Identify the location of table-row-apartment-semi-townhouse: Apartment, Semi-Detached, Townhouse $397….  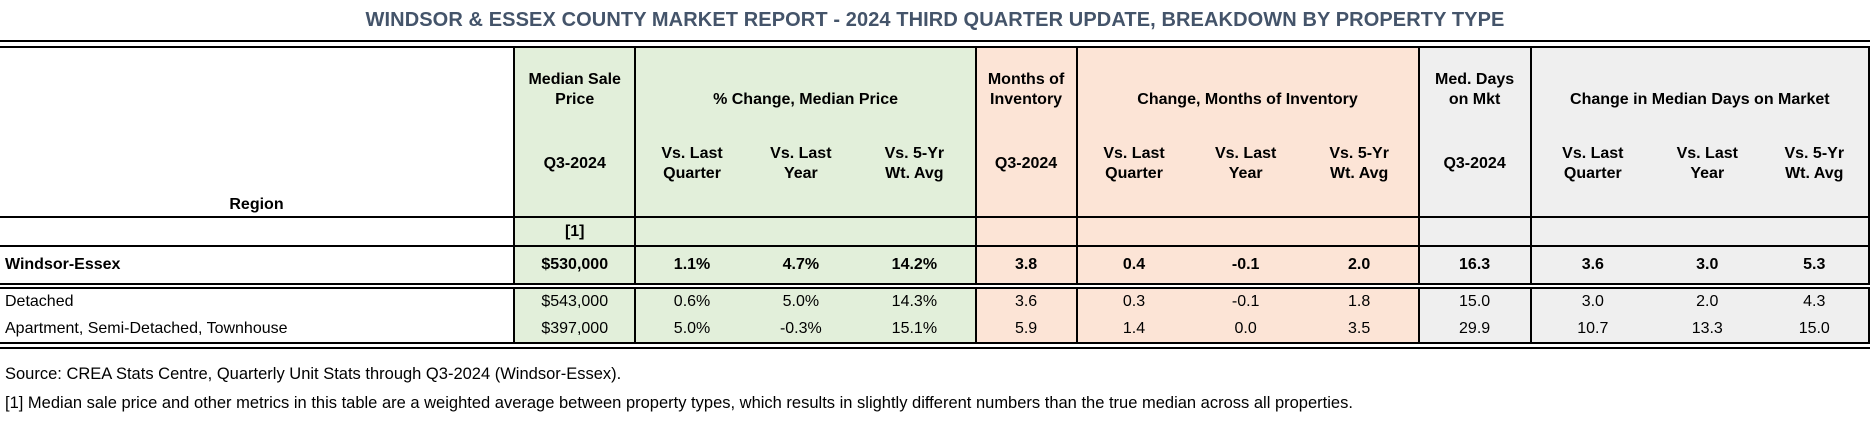
(935, 332).